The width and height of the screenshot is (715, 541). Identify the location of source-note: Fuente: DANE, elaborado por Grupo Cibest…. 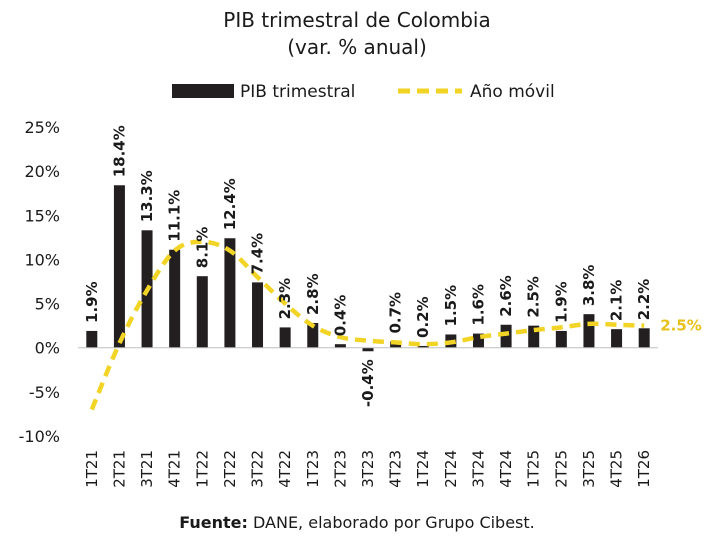
(357, 522).